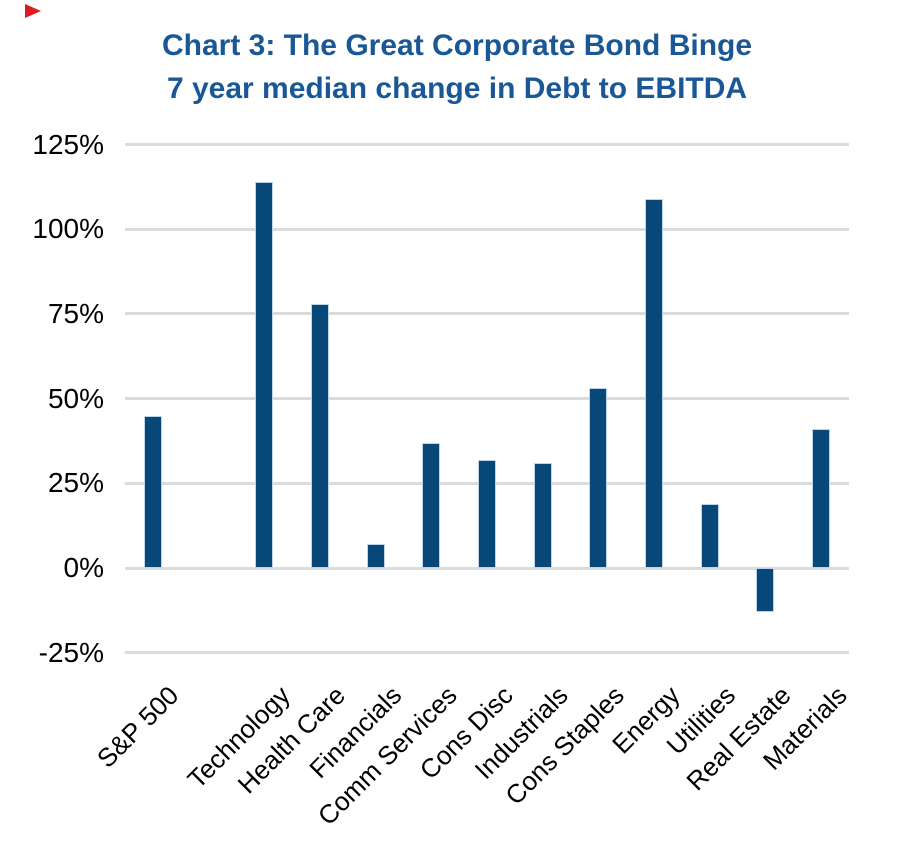 This screenshot has height=862, width=914. What do you see at coordinates (83, 567) in the screenshot?
I see `y-tick-label: 0%` at bounding box center [83, 567].